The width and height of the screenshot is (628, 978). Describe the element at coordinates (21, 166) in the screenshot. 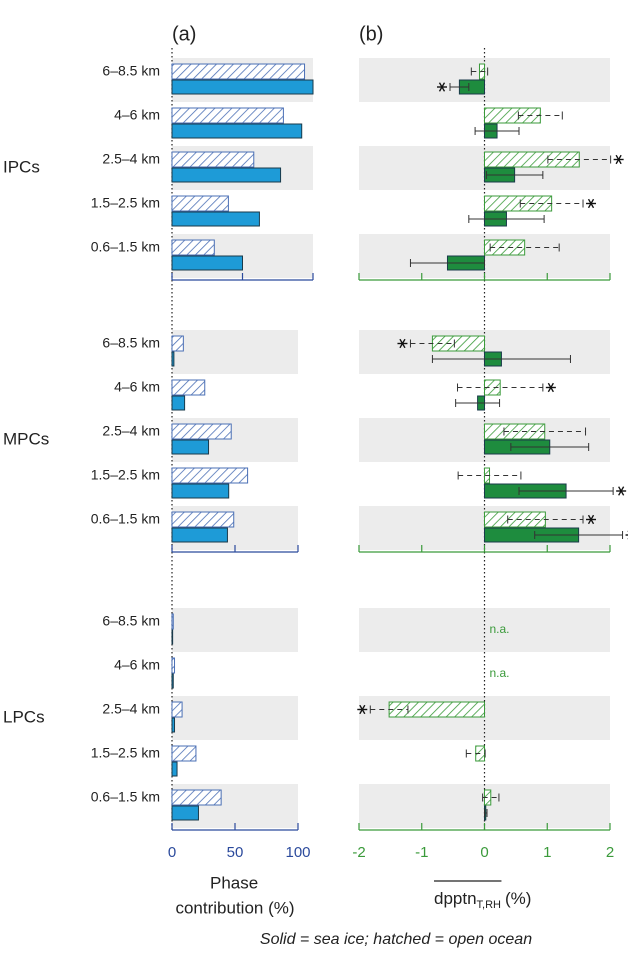

I see `group-label: IPCs` at that location.